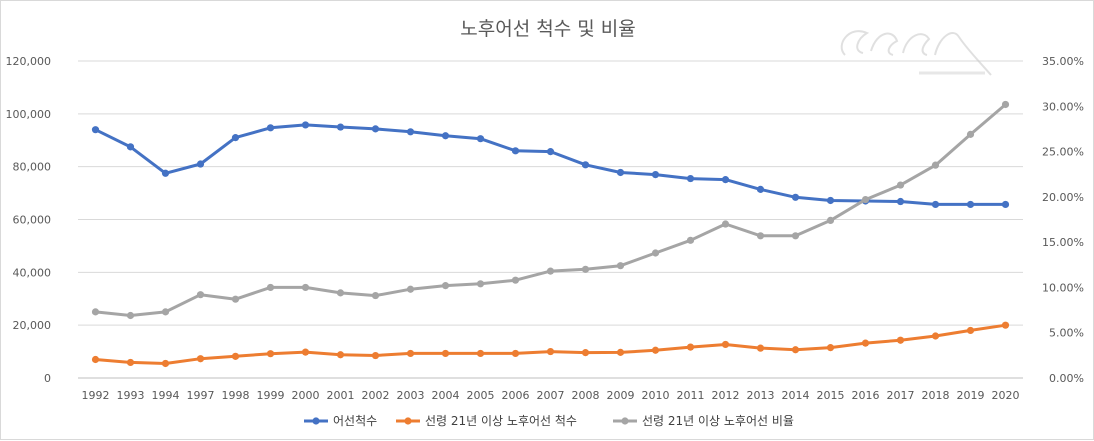  I want to click on y-tick-label: 120,000, so click(29, 61).